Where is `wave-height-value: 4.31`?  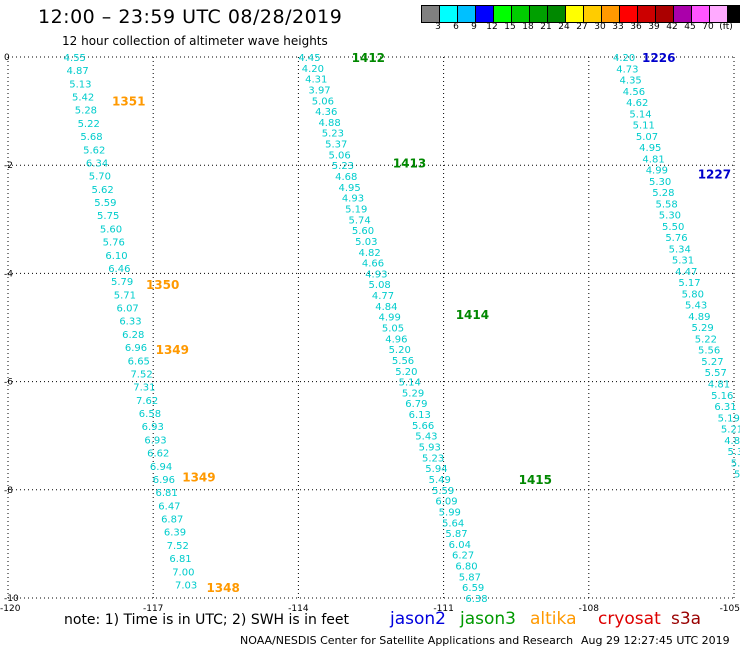
wave-height-value: 4.31 is located at coordinates (316, 80).